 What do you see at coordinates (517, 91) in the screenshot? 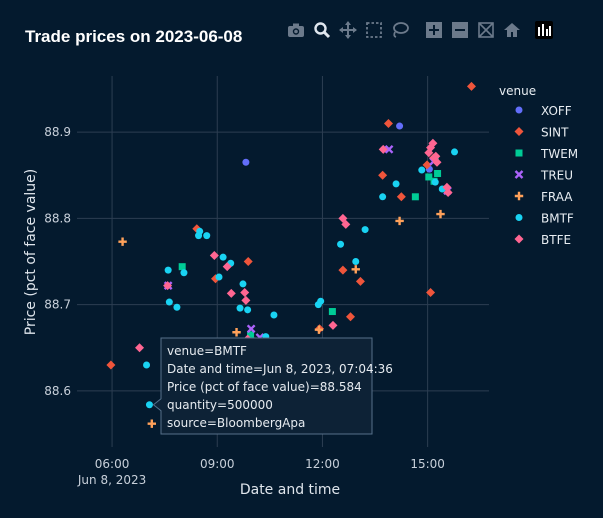
I see `legend-title: venue` at bounding box center [517, 91].